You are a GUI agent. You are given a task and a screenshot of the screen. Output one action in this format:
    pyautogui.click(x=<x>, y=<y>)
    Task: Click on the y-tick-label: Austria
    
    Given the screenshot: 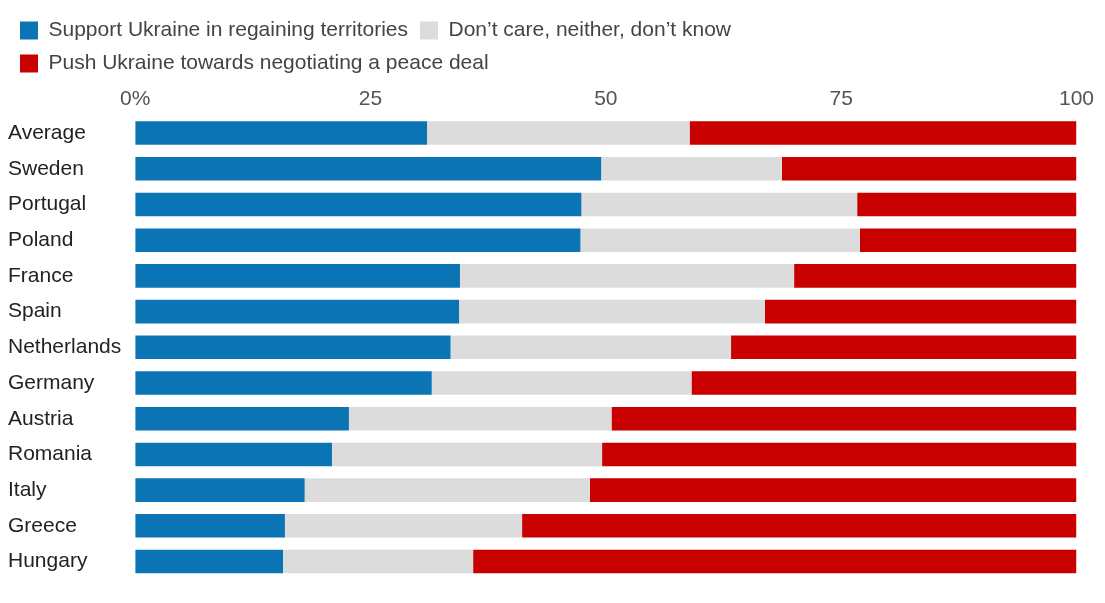 What is the action you would take?
    pyautogui.click(x=41, y=417)
    